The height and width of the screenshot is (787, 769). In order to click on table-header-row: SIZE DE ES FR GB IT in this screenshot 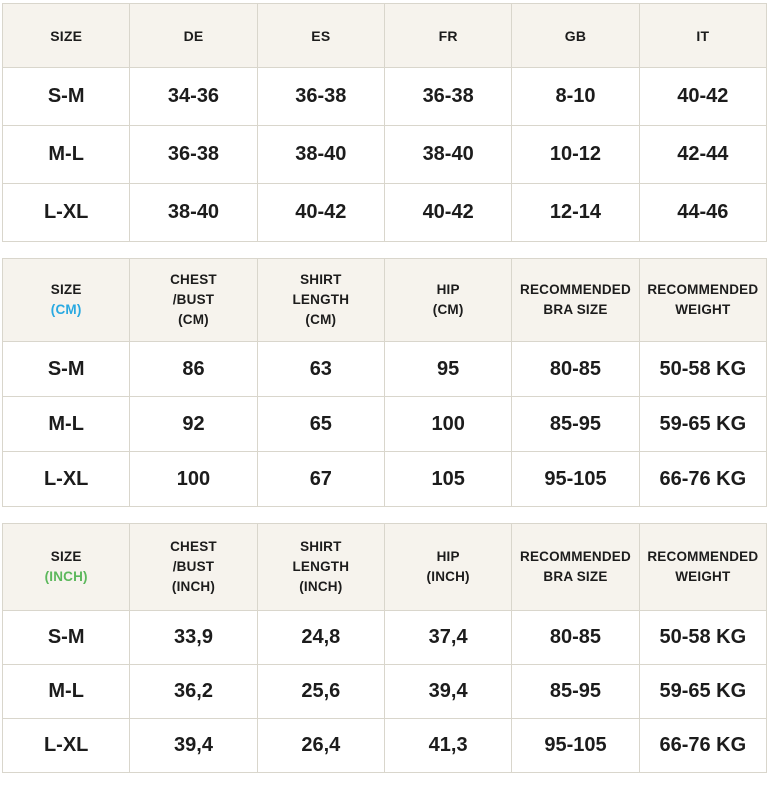, I will do `click(384, 35)`.